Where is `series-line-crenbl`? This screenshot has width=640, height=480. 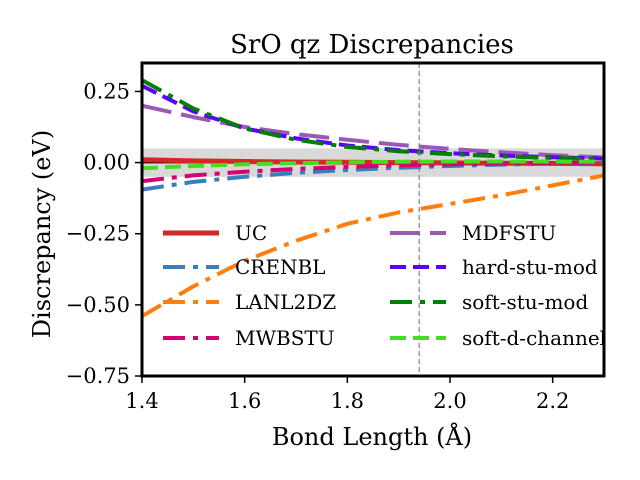 series-line-crenbl is located at coordinates (373, 176).